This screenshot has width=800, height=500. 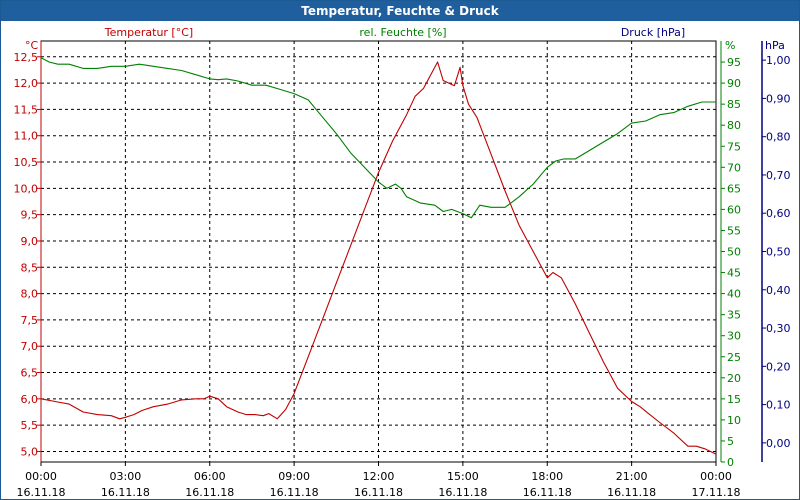 I want to click on mid-tick-label: 55, so click(x=734, y=230).